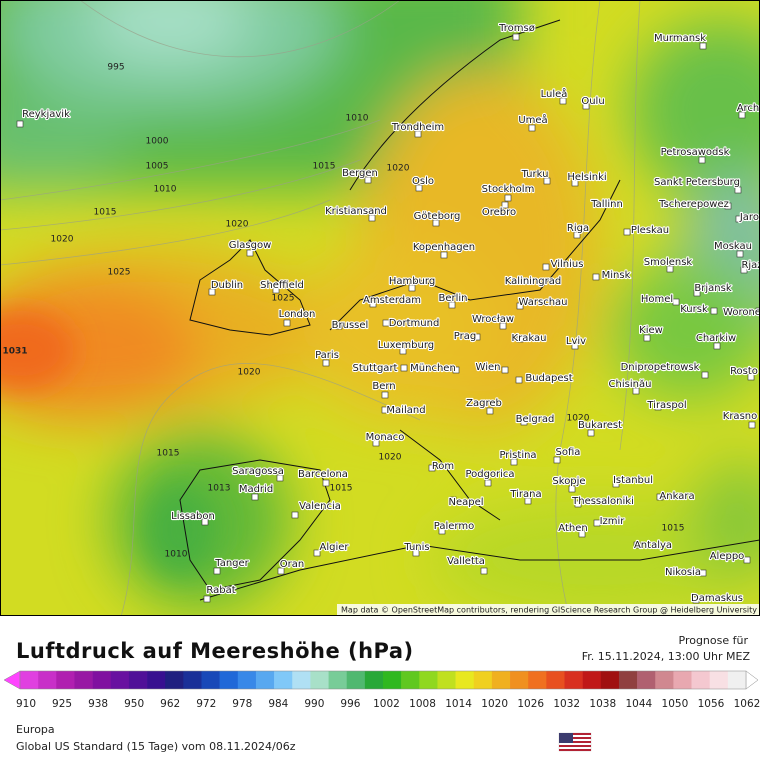 This screenshot has width=760, height=764. What do you see at coordinates (256, 489) in the screenshot?
I see `city-label: Madrid` at bounding box center [256, 489].